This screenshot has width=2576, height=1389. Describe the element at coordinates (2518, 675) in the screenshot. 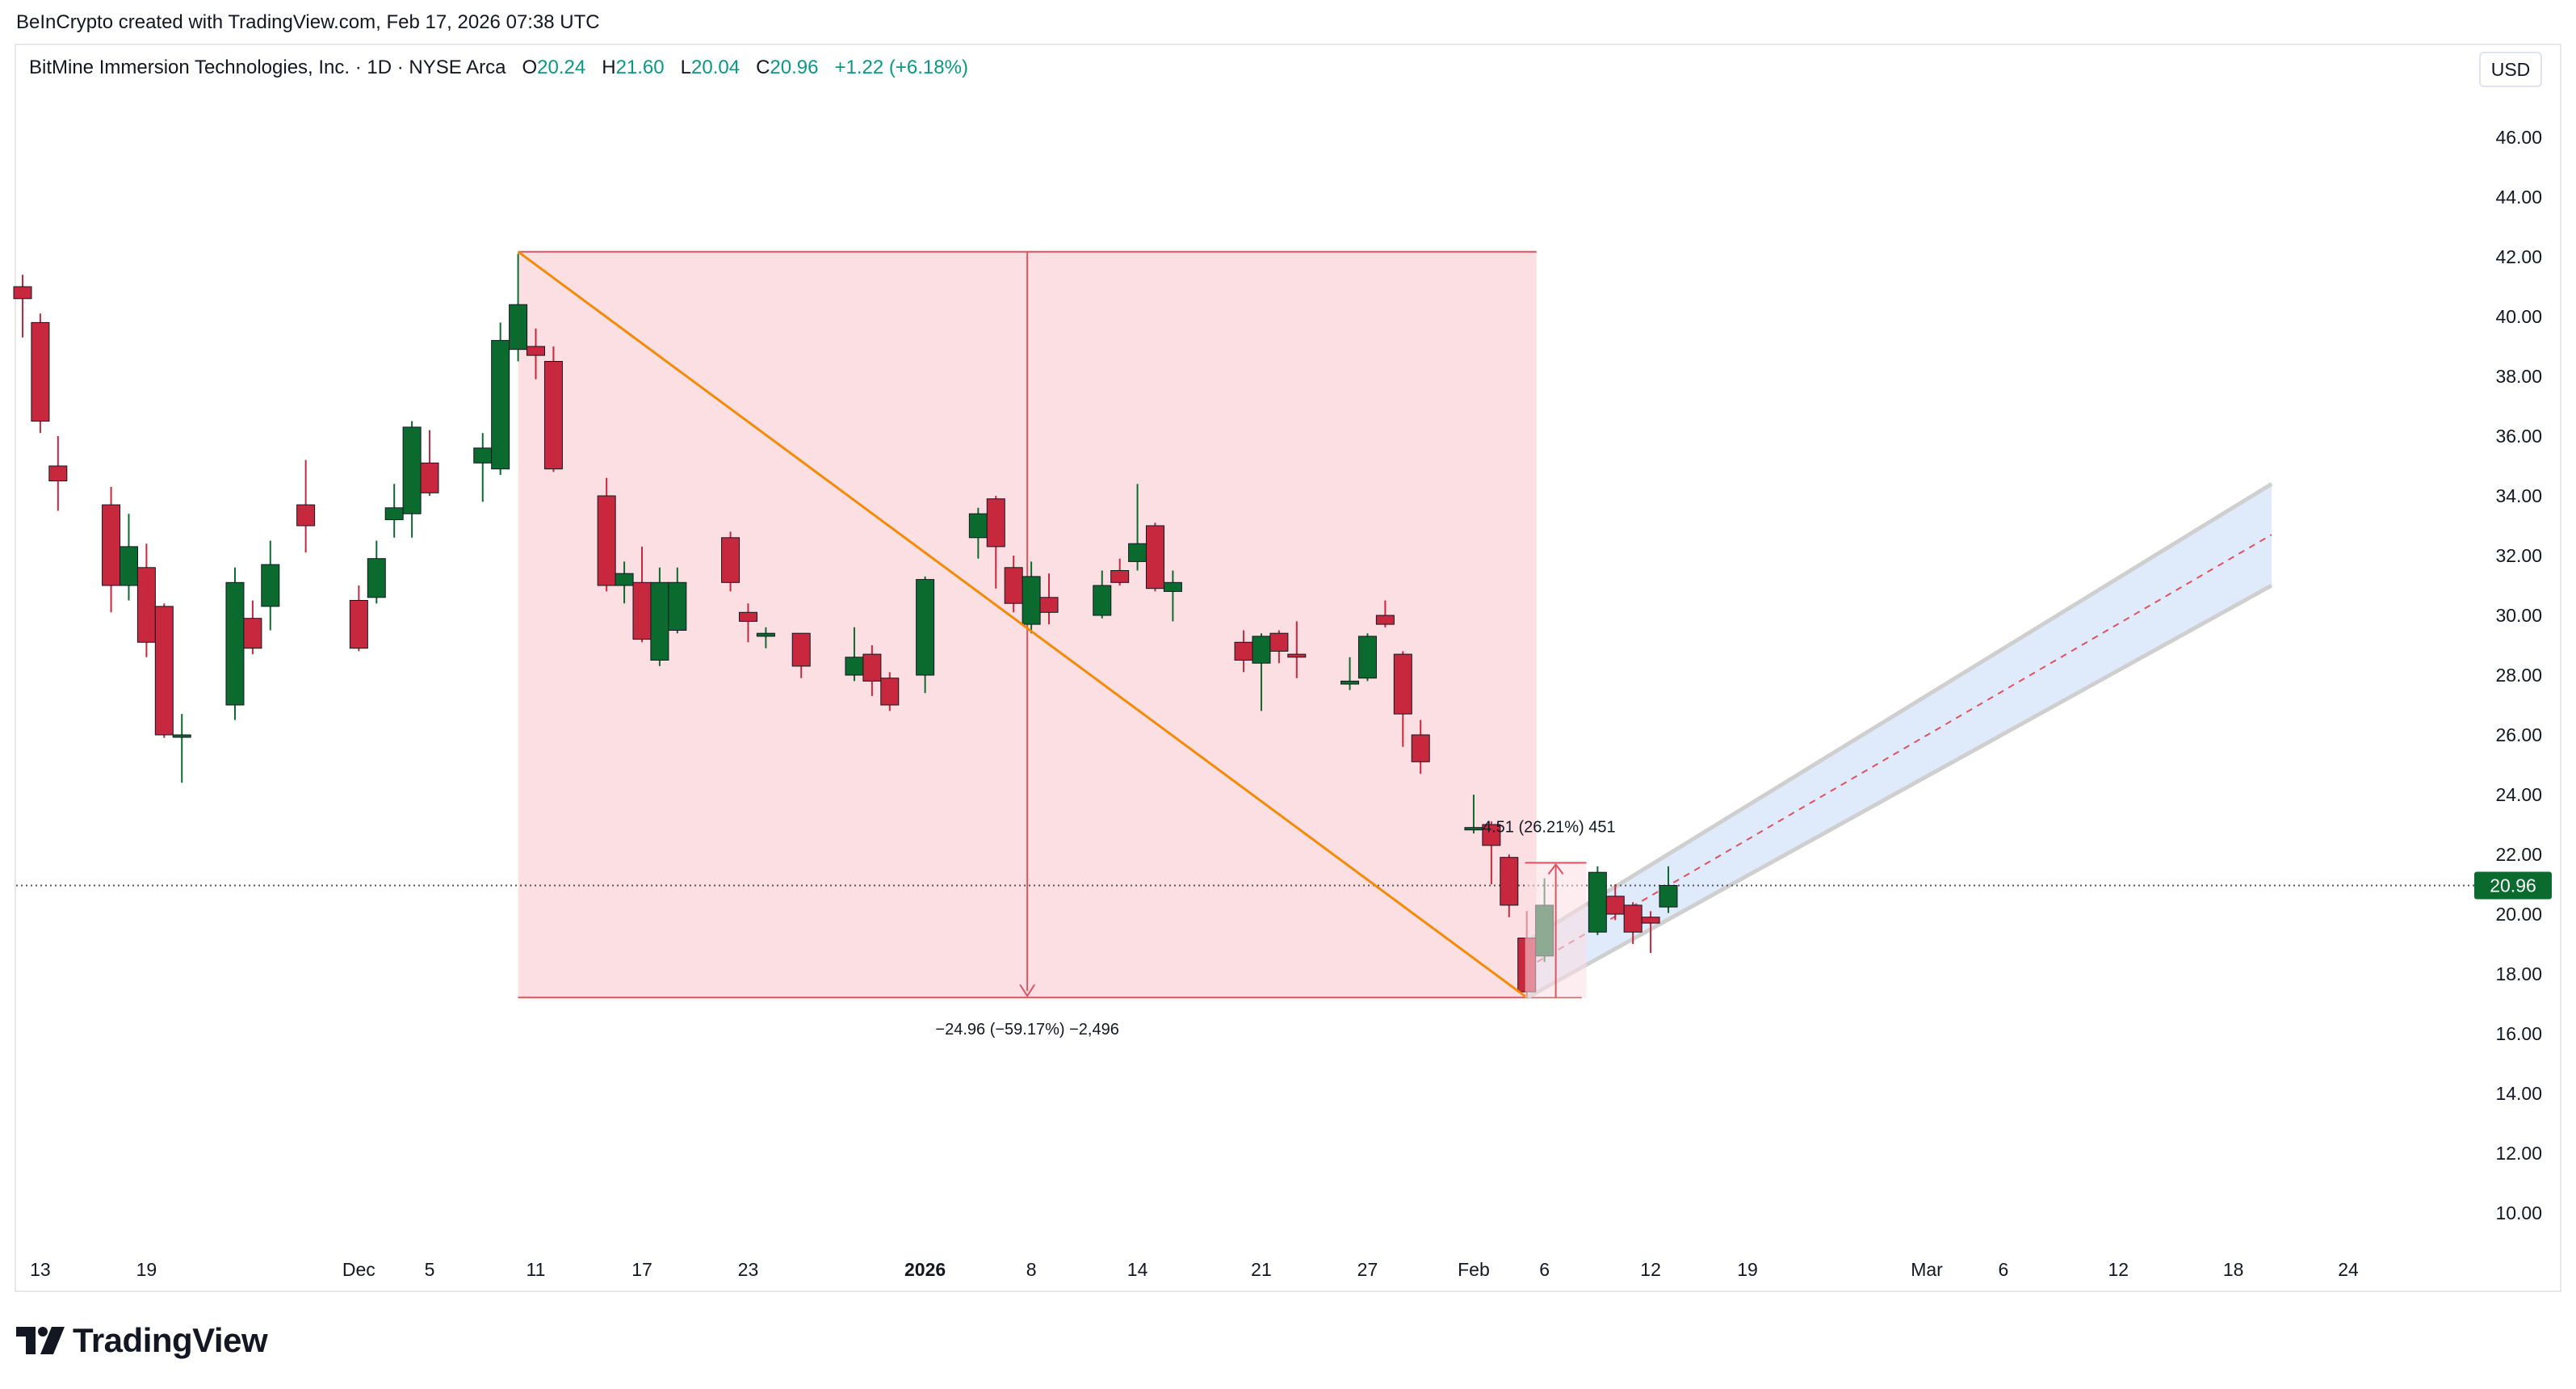

I see `y-tick-label: 28.00` at that location.